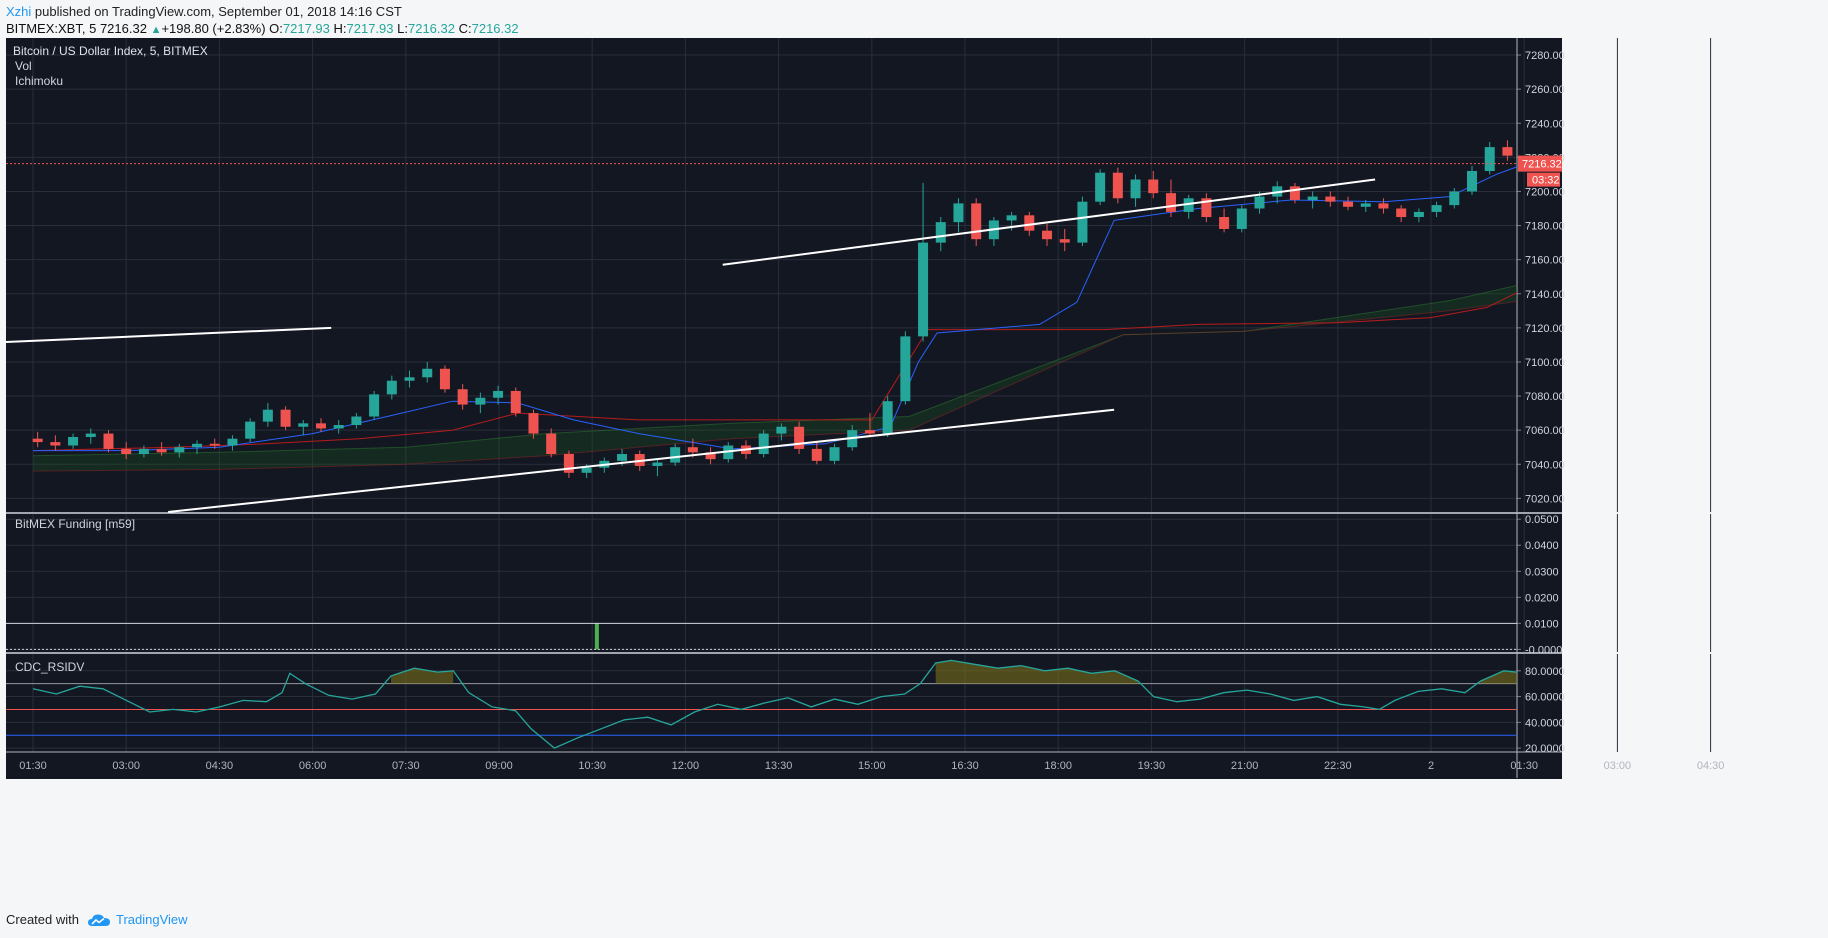 This screenshot has height=938, width=1828. I want to click on time-tick-label: 12:00, so click(686, 766).